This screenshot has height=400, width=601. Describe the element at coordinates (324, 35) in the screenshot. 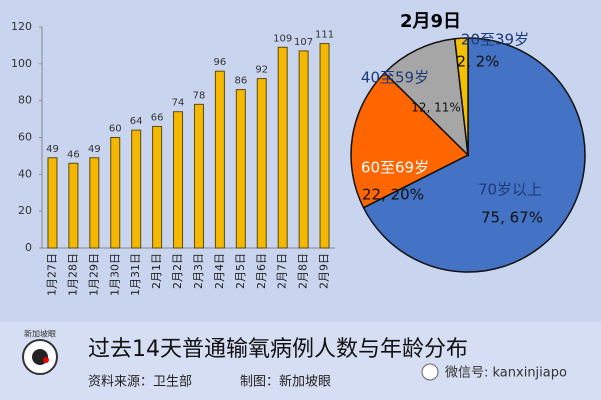

I see `data-label: 111` at that location.